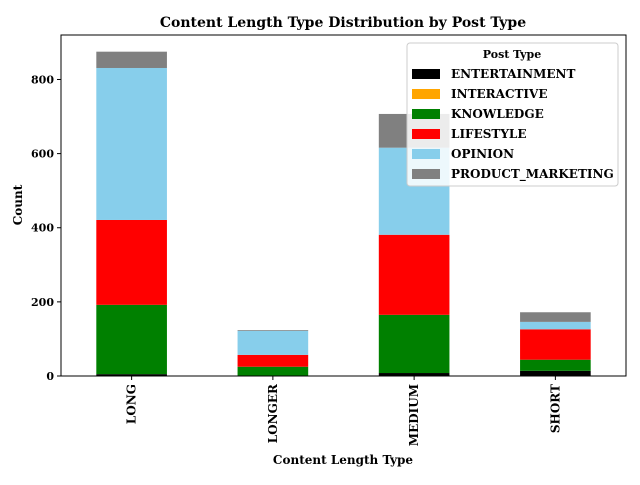  I want to click on legend-title: Post Type, so click(512, 54).